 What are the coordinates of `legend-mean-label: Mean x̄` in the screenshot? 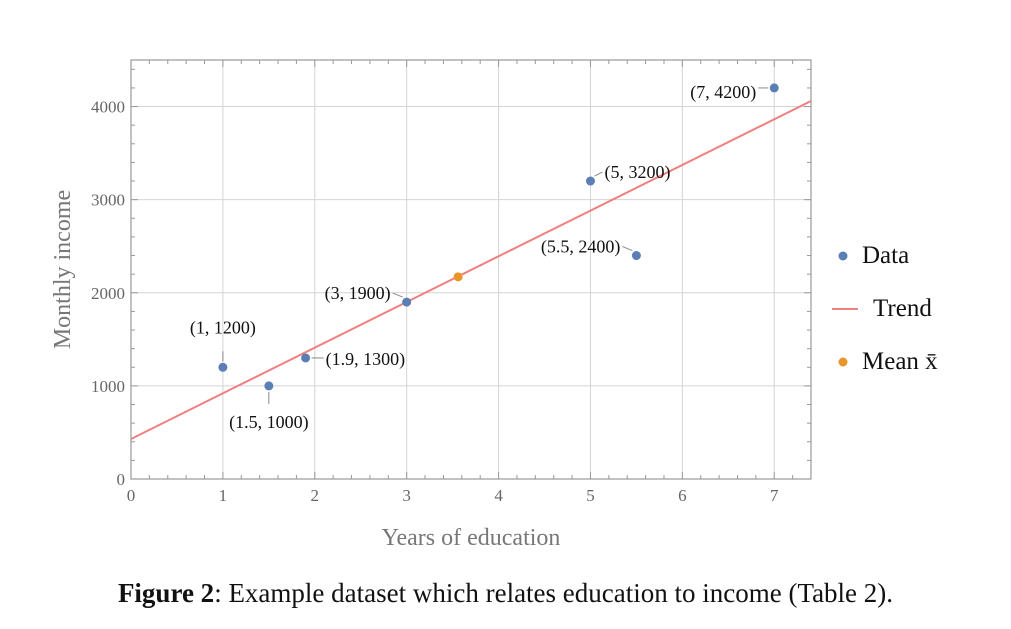 It's located at (900, 361).